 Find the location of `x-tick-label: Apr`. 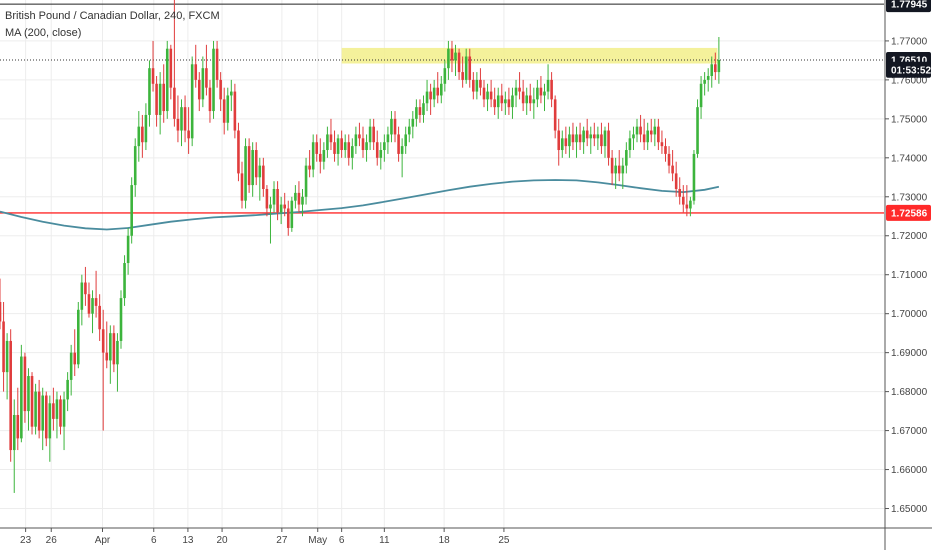

x-tick-label: Apr is located at coordinates (103, 540).